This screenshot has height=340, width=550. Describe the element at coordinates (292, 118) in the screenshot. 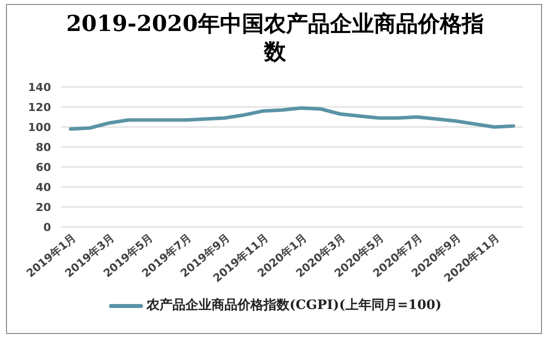

I see `line-series` at that location.